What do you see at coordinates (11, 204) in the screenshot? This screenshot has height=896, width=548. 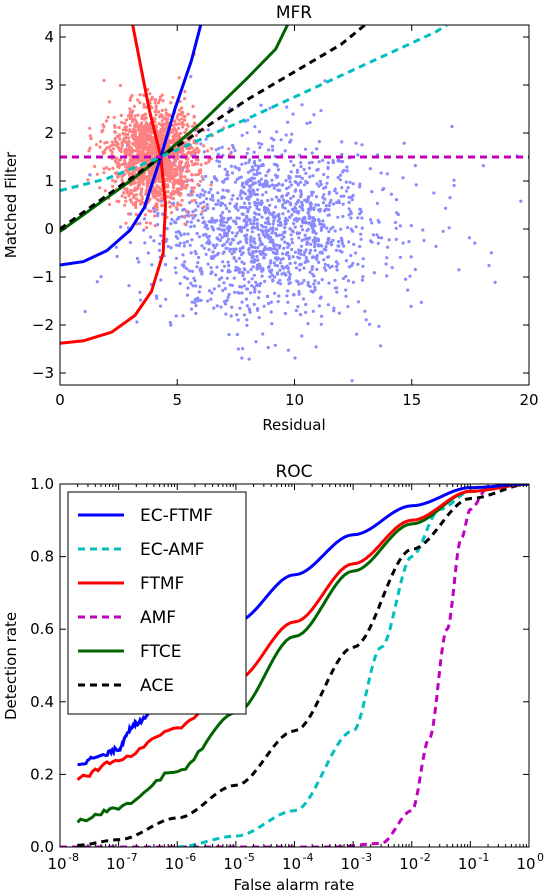 I see `mfr-y-label: Matched Filter` at bounding box center [11, 204].